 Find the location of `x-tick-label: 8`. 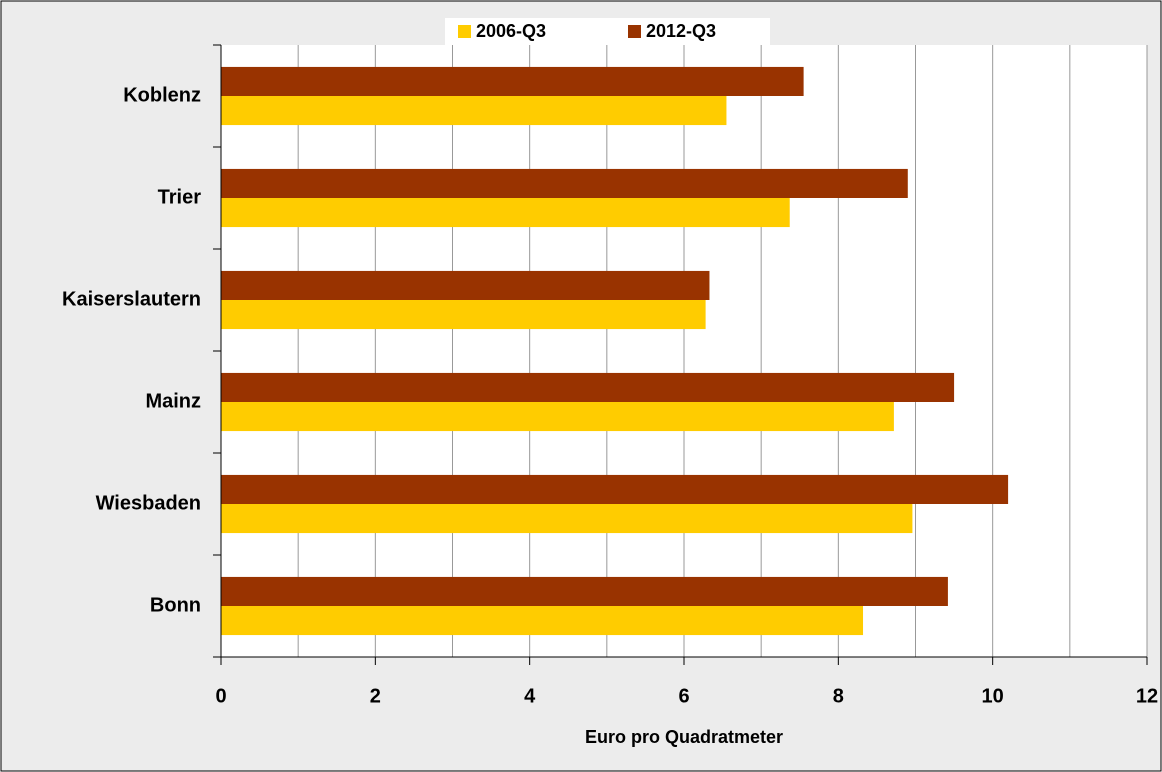

x-tick-label: 8 is located at coordinates (838, 696).